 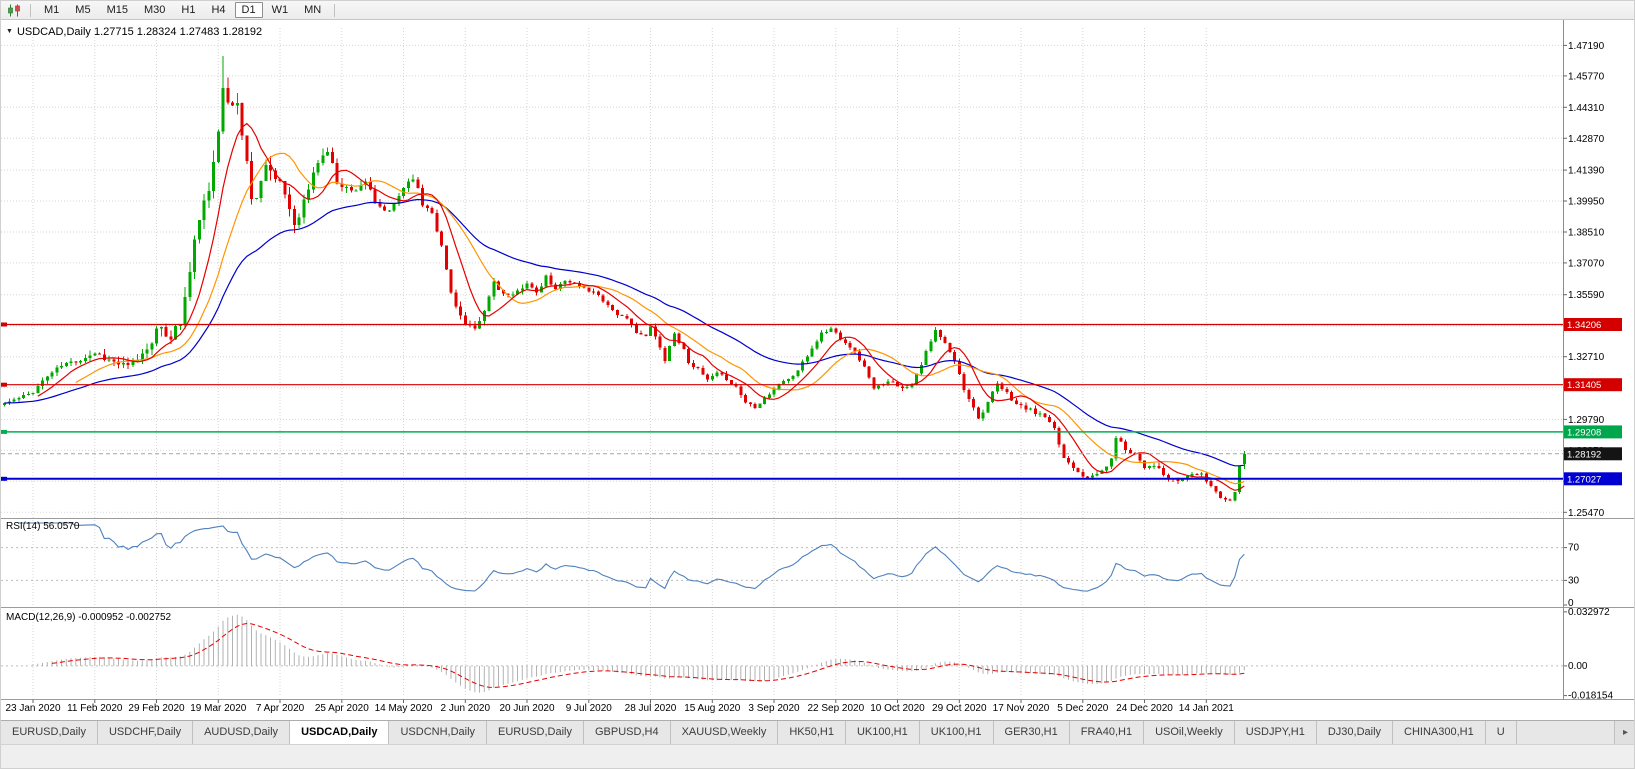 I want to click on candlestick-chart-icon, so click(x=14, y=10).